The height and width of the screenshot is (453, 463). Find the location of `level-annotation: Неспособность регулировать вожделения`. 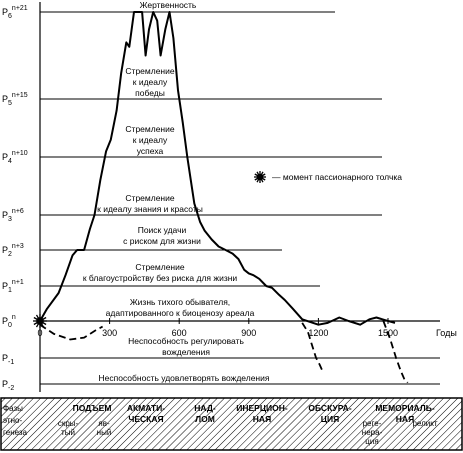

level-annotation: Неспособность регулировать вожделения is located at coordinates (186, 346).